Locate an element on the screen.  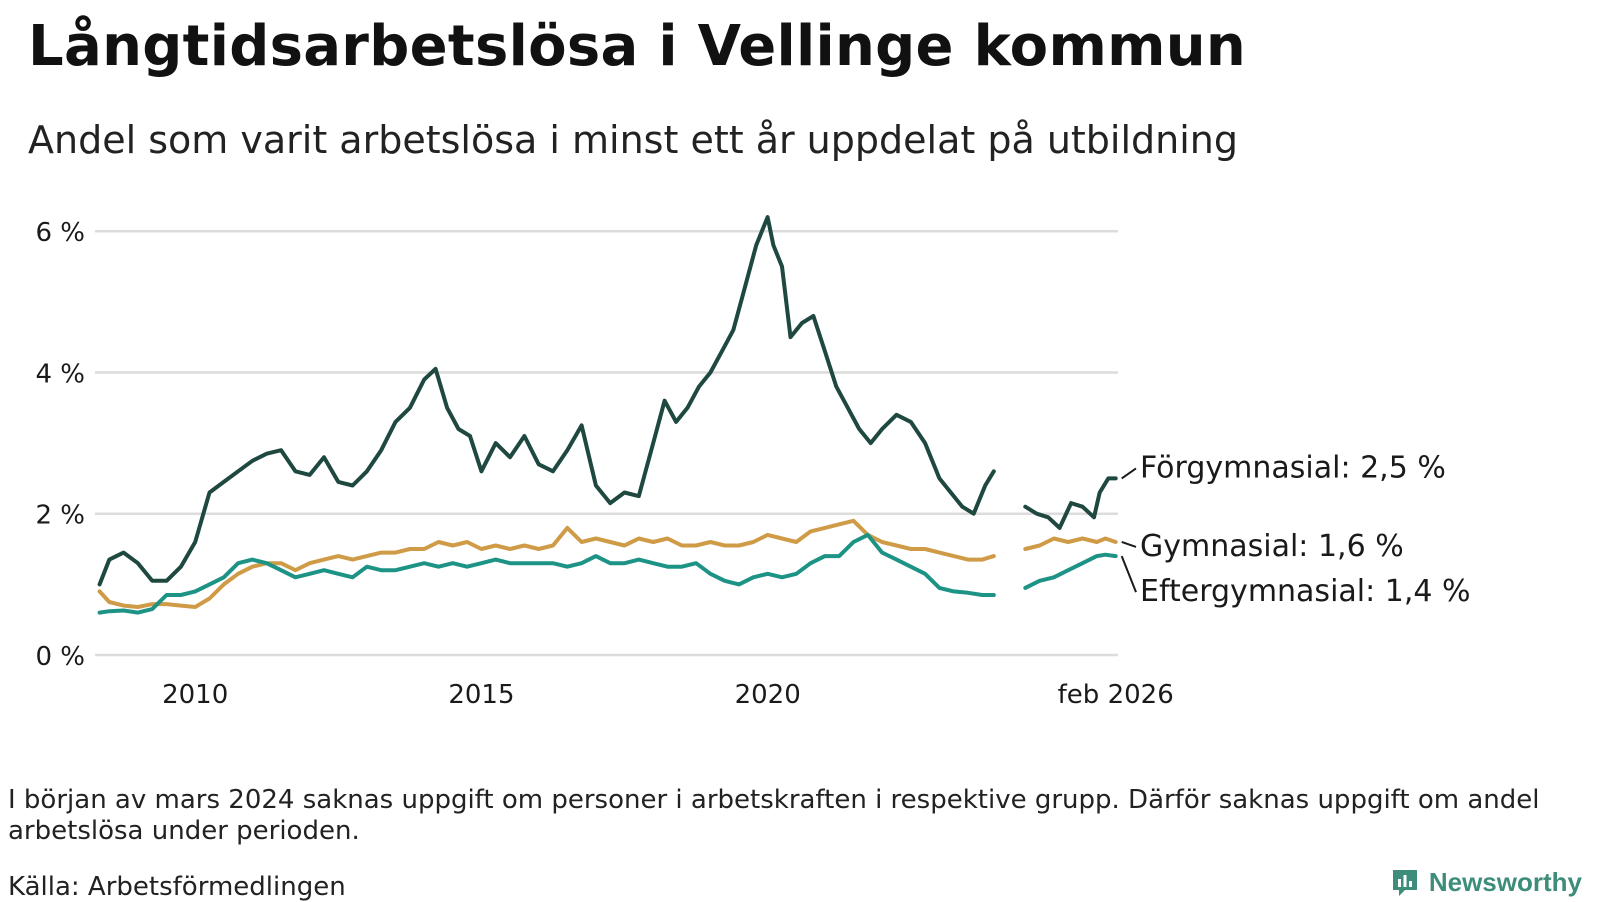
label-leader-gymnasial is located at coordinates (1129, 544).